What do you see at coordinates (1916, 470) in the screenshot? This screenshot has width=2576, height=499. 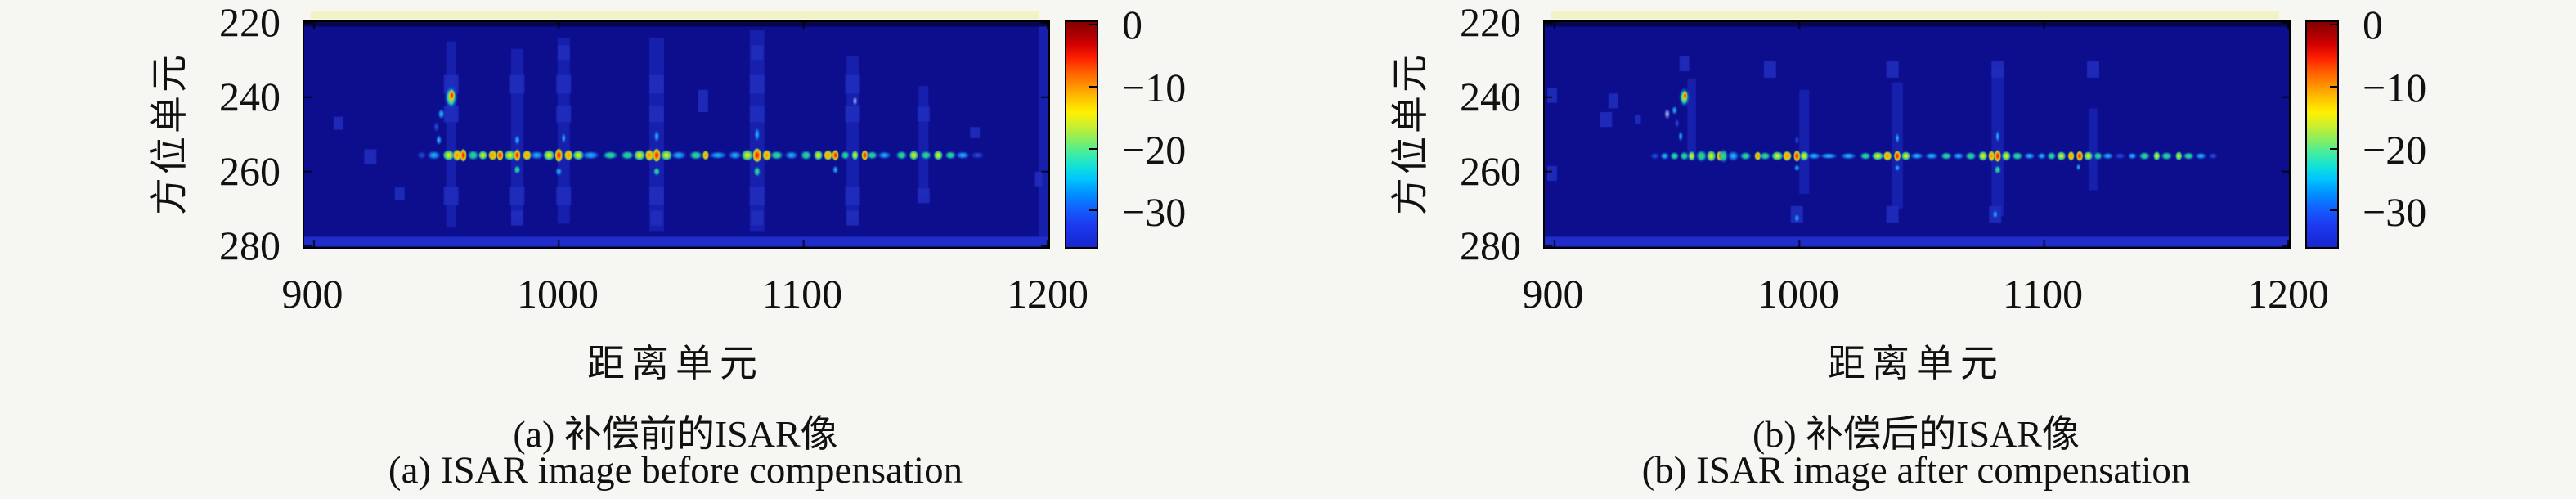 I see `caption-english: (b) ISAR image after compensation` at bounding box center [1916, 470].